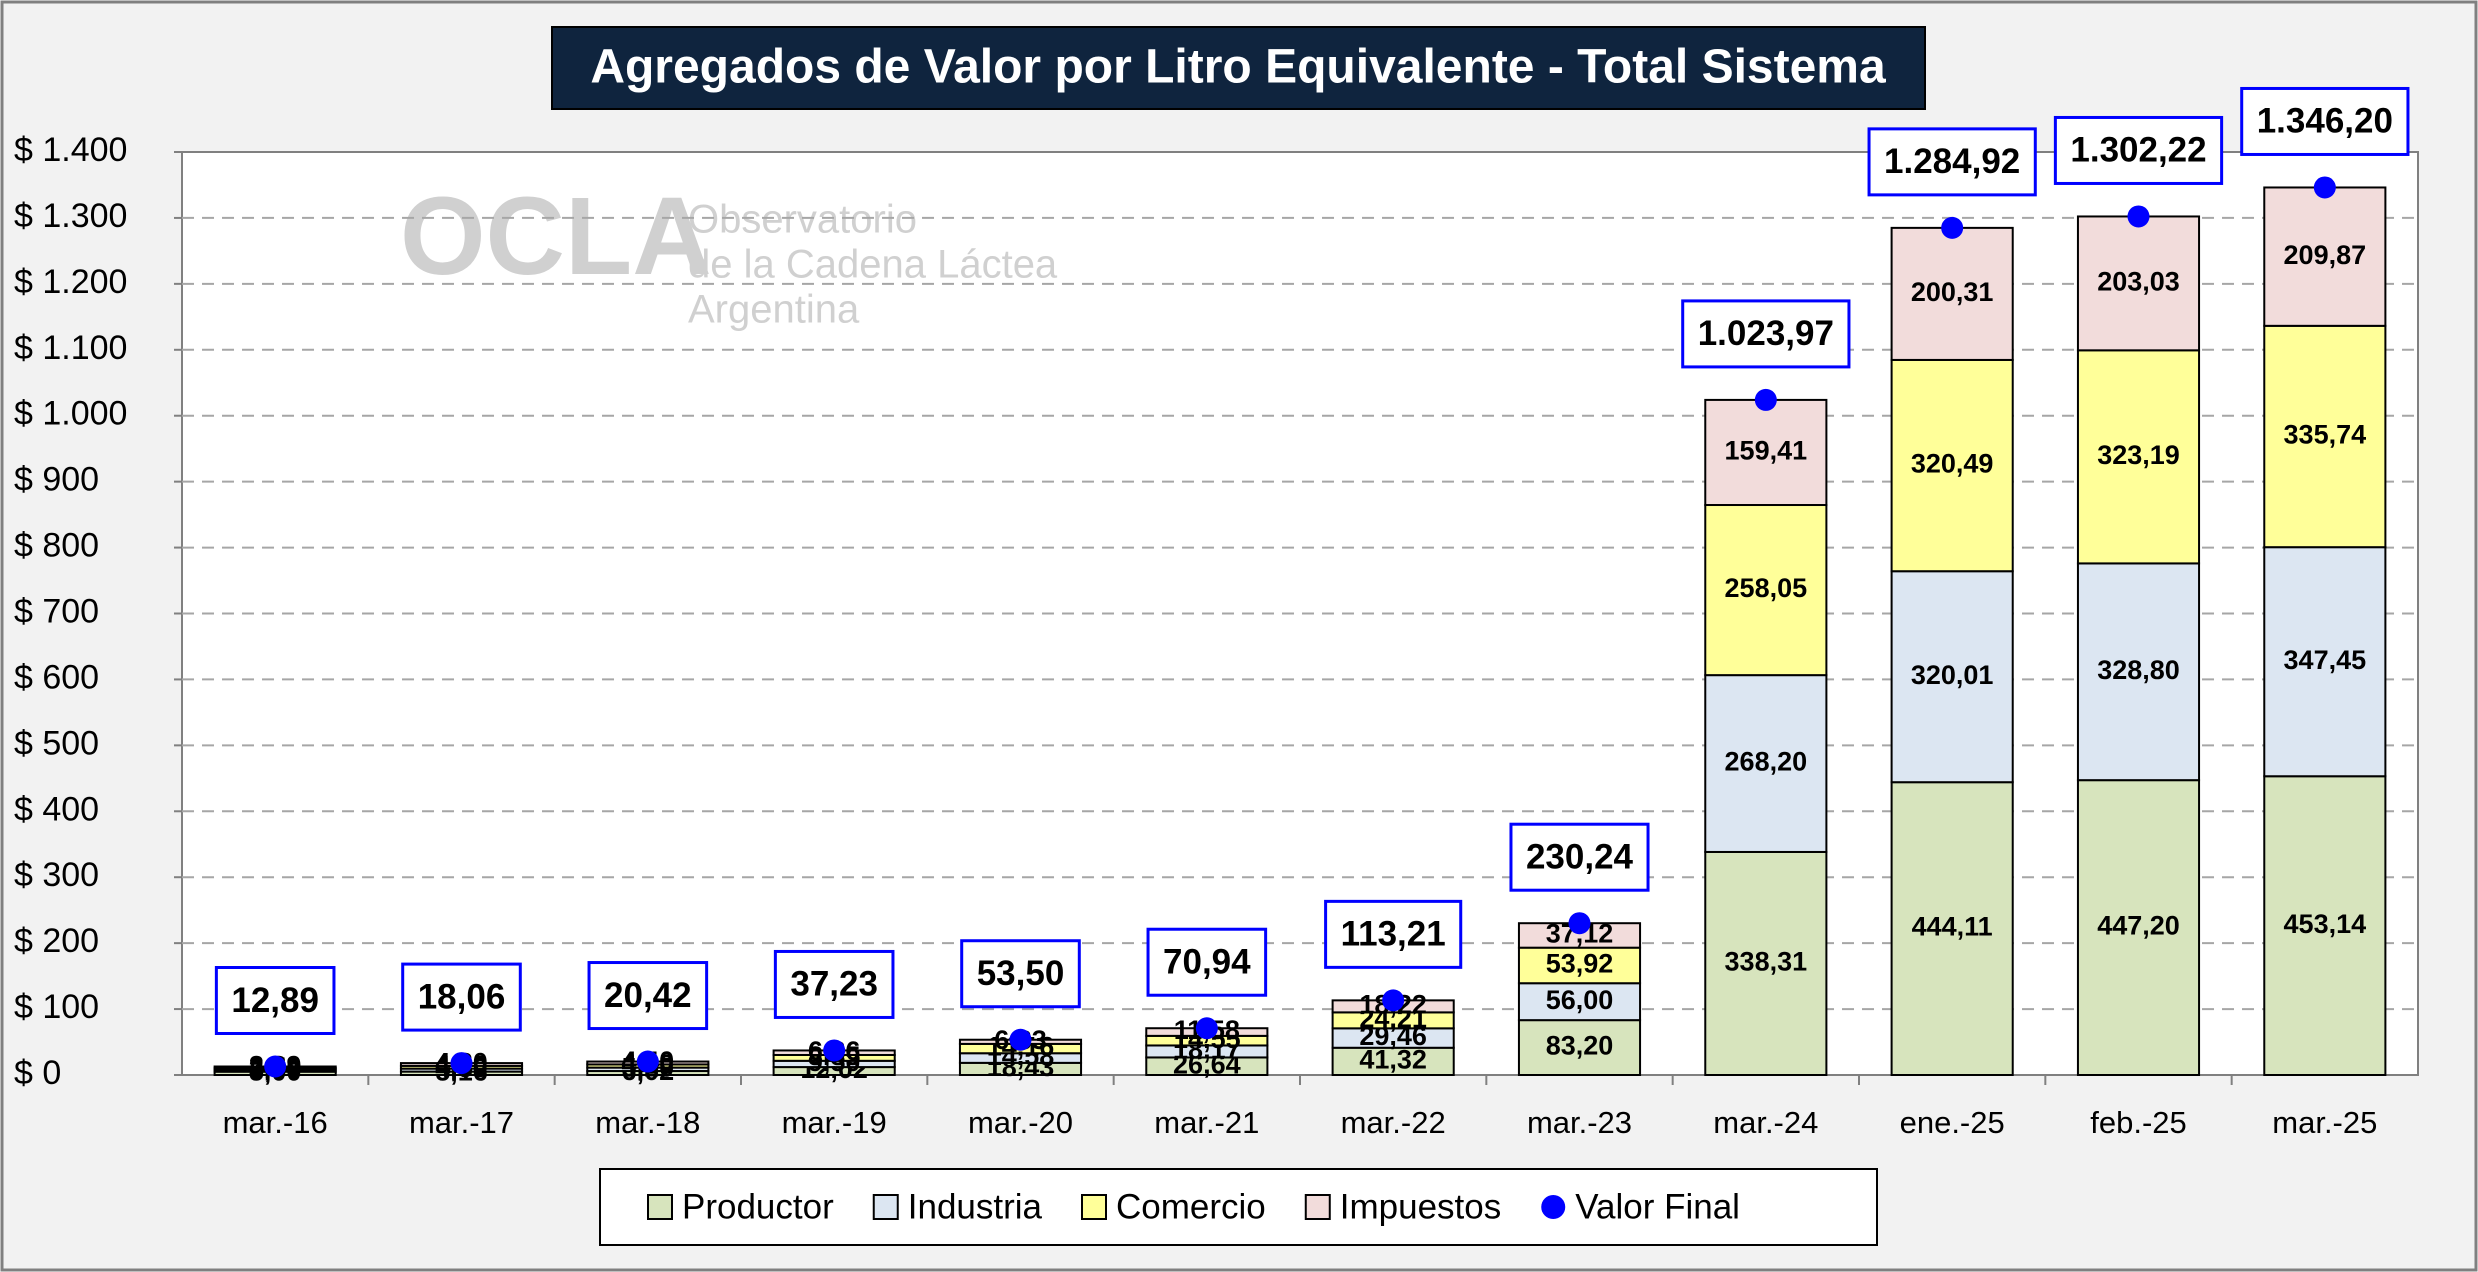  What do you see at coordinates (1420, 1206) in the screenshot?
I see `legend-label: Impuestos` at bounding box center [1420, 1206].